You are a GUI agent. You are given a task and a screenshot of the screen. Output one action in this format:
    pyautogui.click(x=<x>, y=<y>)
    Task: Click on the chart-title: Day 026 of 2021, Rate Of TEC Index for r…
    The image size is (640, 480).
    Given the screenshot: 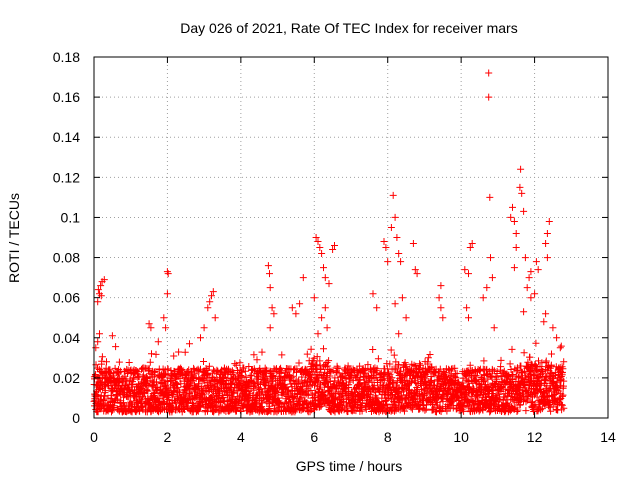 What is the action you would take?
    pyautogui.click(x=348, y=28)
    